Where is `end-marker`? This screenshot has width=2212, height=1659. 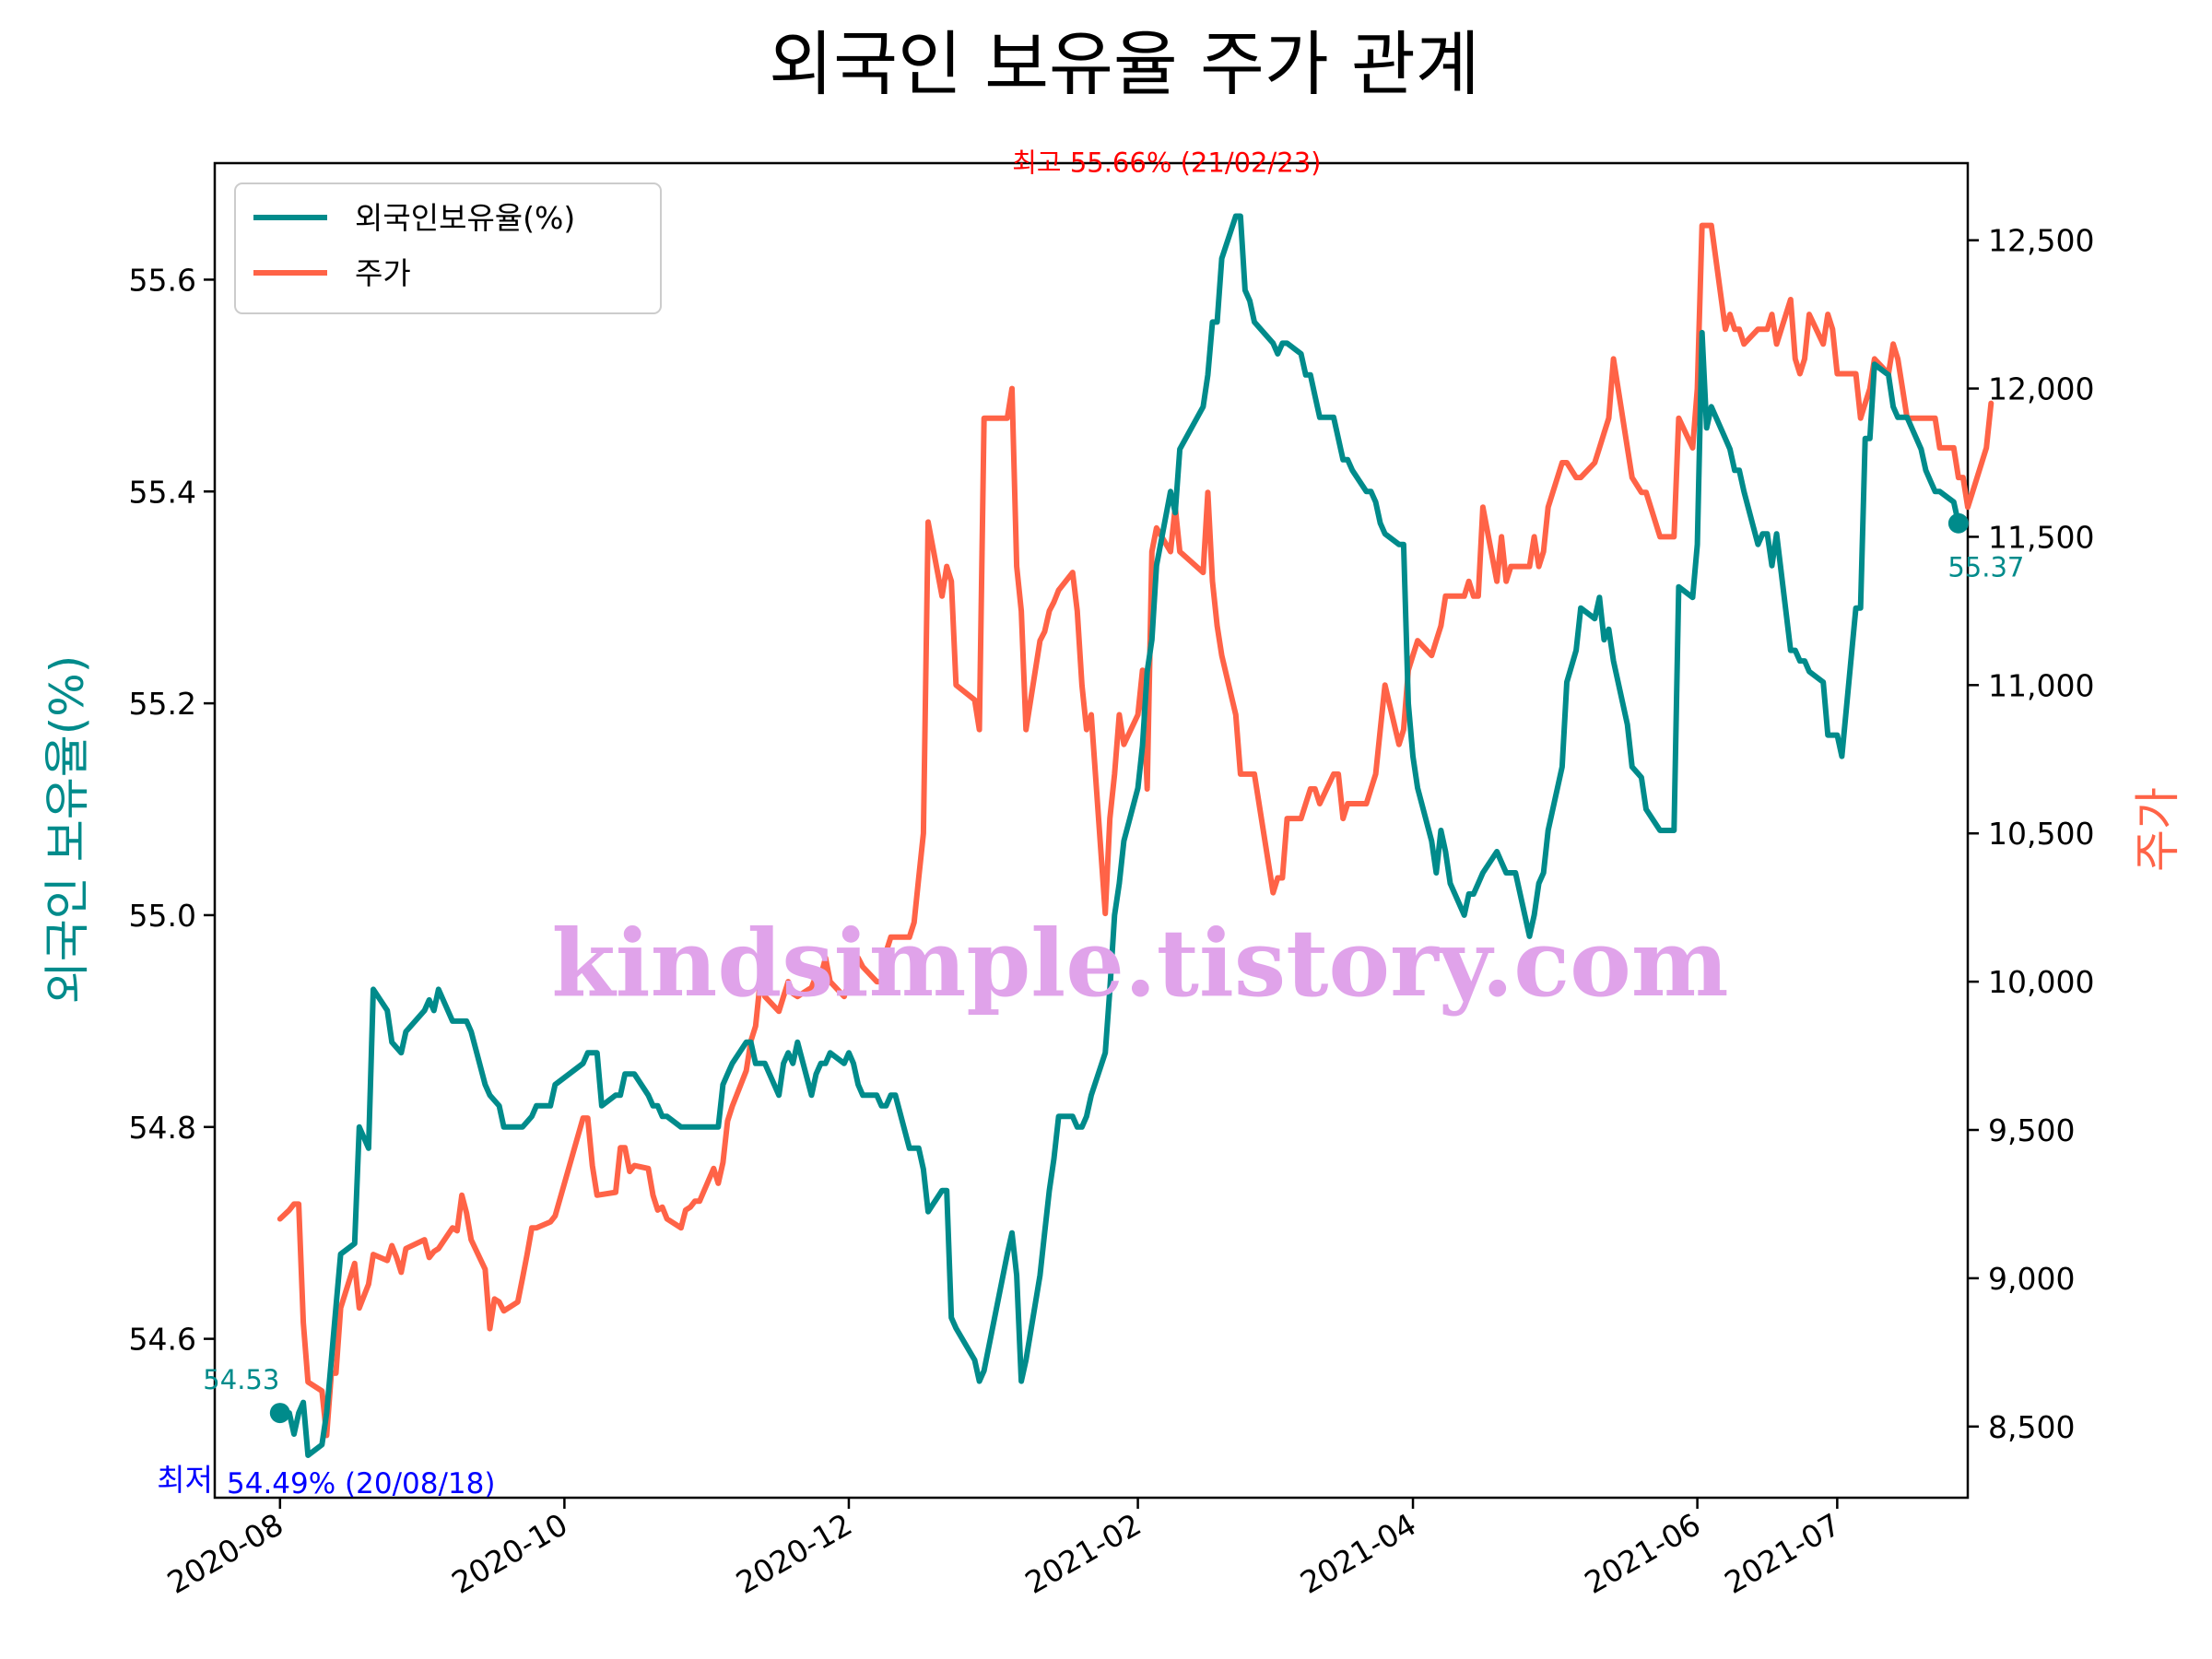
end-marker is located at coordinates (1958, 523).